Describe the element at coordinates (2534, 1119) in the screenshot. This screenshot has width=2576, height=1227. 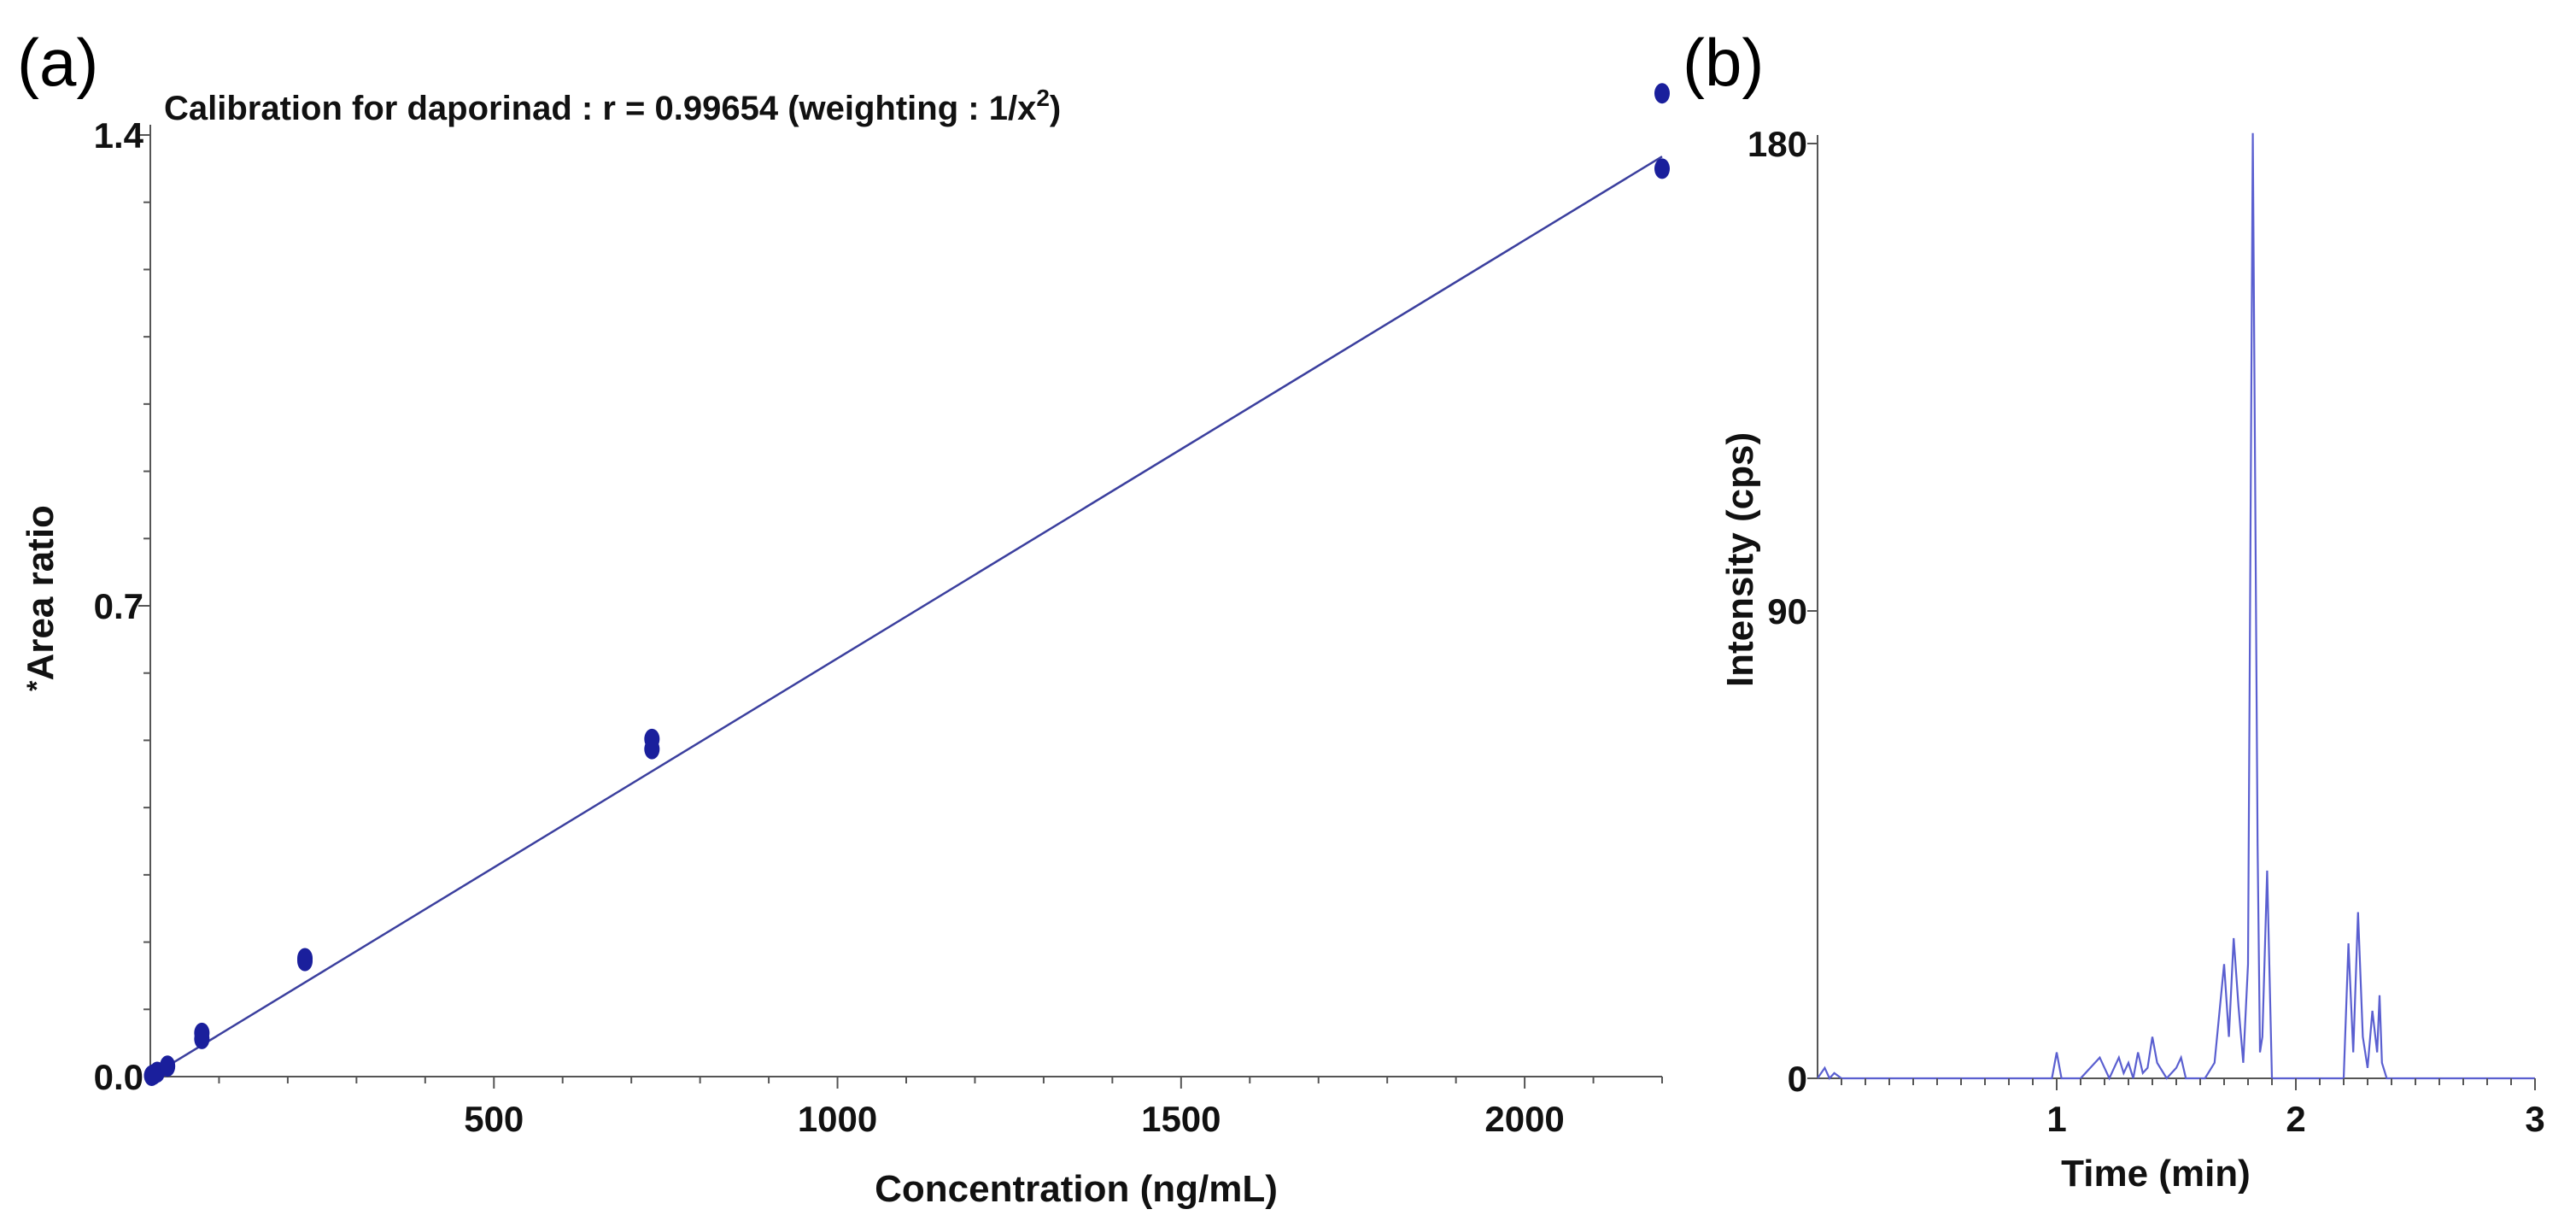
I see `chromatogram-x-tick-label: 3` at that location.